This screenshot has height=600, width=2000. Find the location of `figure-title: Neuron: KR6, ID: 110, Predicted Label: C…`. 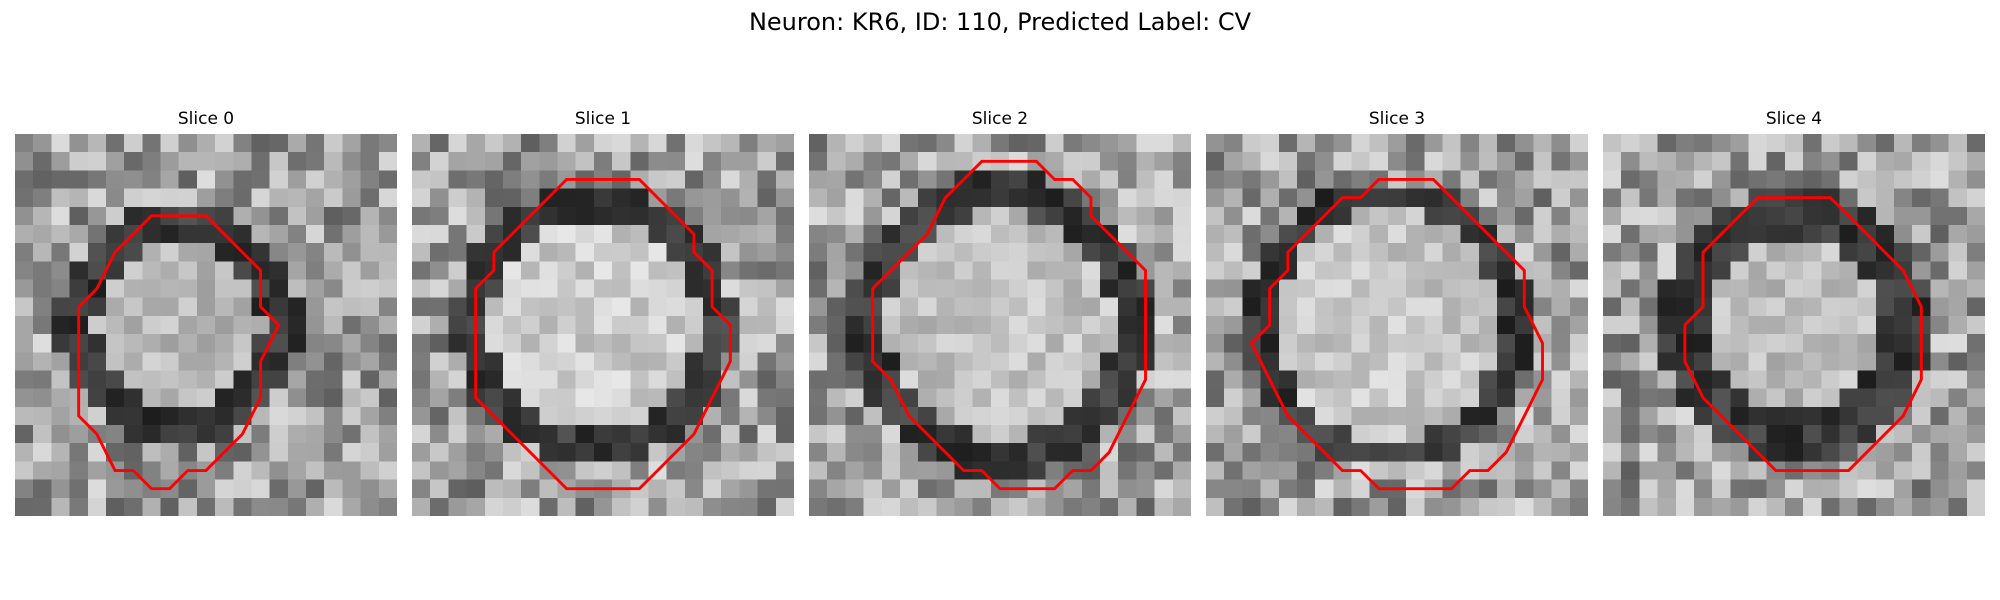

figure-title: Neuron: KR6, ID: 110, Predicted Label: C… is located at coordinates (1000, 22).